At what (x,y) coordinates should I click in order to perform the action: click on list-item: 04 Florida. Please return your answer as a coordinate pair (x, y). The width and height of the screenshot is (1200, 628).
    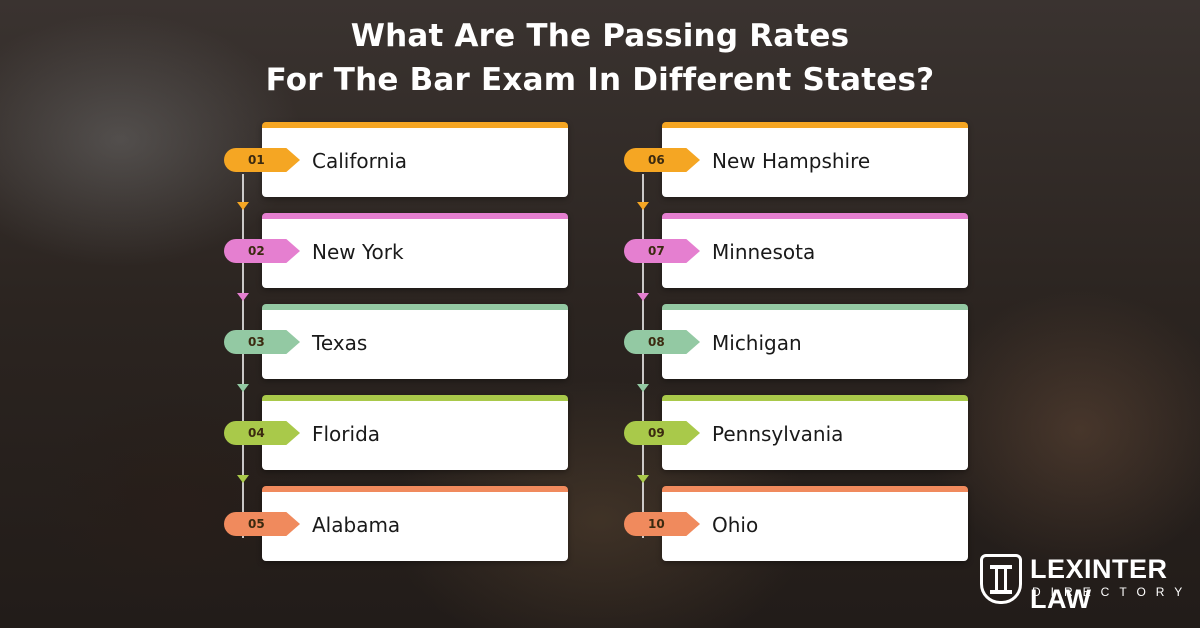
    Looking at the image, I should click on (397, 432).